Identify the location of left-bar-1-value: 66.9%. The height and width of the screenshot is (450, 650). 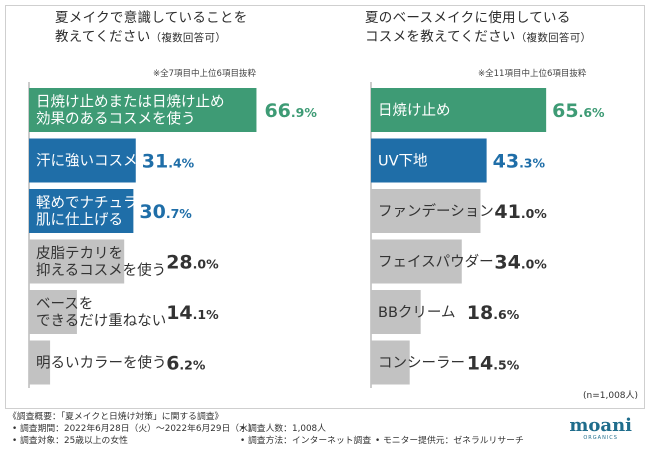
(290, 111).